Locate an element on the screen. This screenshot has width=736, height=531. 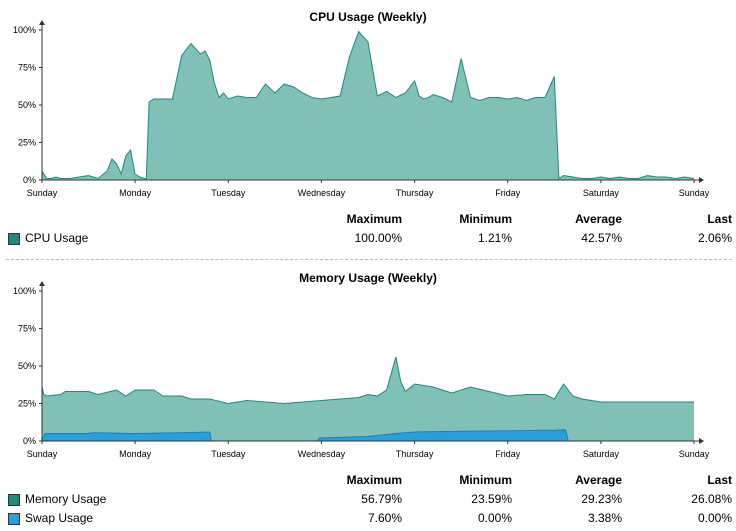
stats-maximum-value: 7.60% is located at coordinates (384, 518).